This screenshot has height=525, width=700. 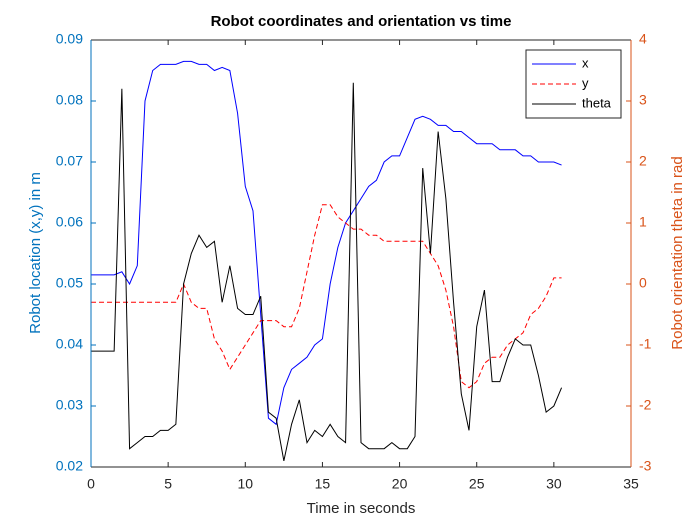 What do you see at coordinates (35, 253) in the screenshot?
I see `y-axis-label: Robot location (x,y) in m` at bounding box center [35, 253].